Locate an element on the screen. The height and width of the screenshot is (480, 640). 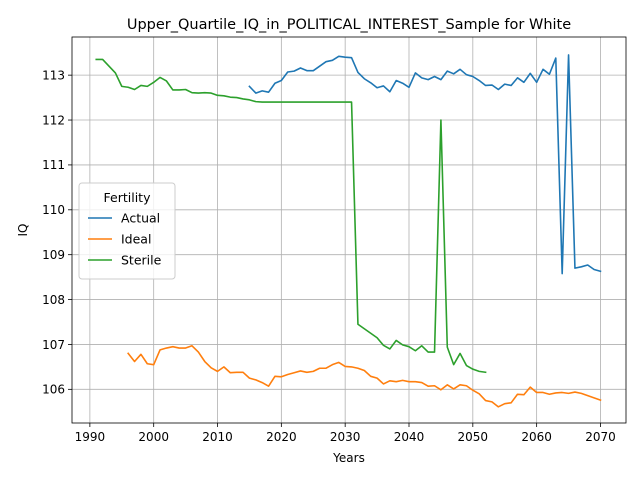
y-tick-label: 108 is located at coordinates (53, 300).